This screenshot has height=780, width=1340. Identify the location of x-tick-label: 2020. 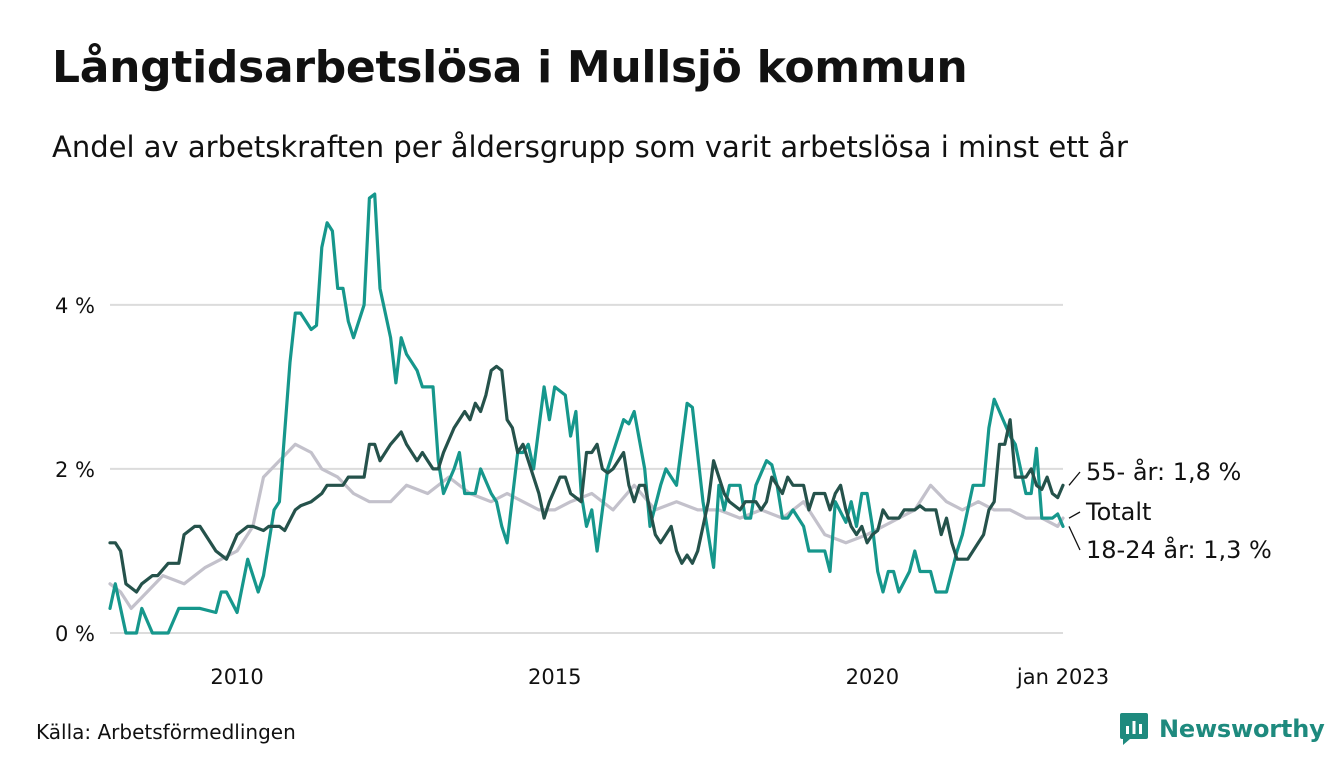
(872, 677).